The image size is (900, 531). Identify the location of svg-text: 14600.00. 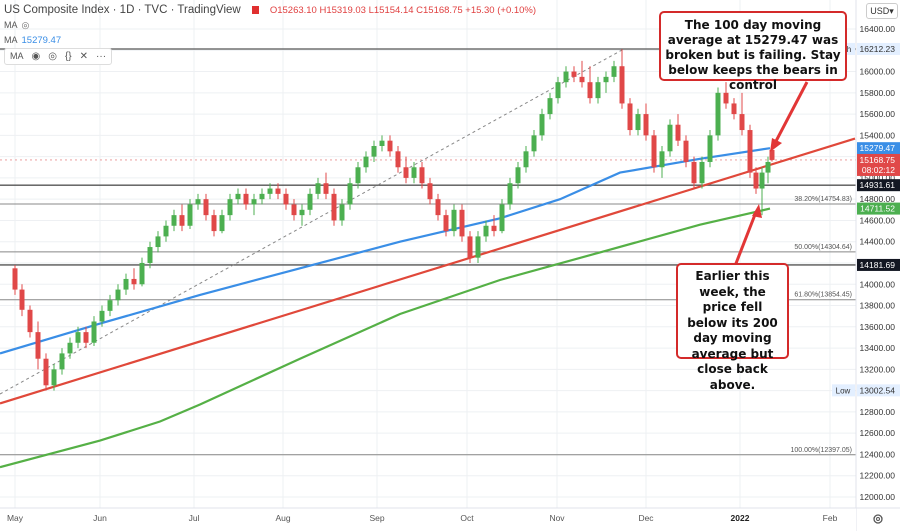
(878, 220).